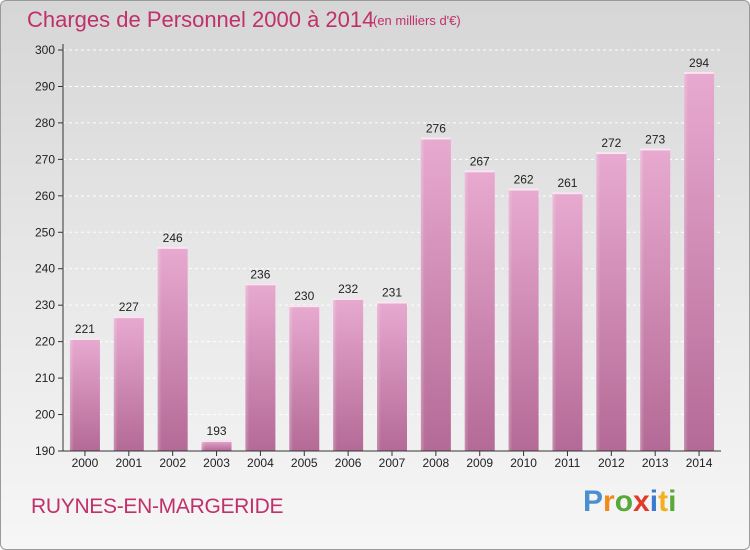 This screenshot has width=750, height=550. I want to click on x-tick-label: 2012, so click(611, 463).